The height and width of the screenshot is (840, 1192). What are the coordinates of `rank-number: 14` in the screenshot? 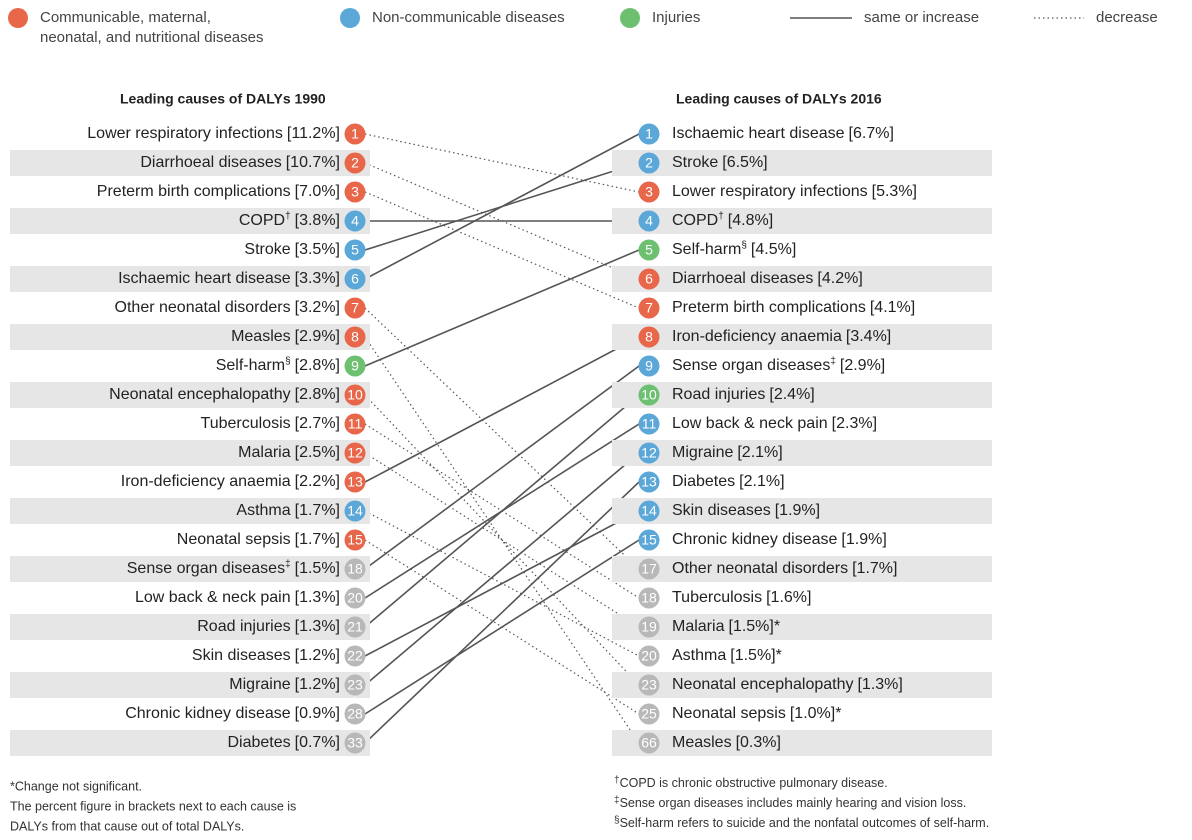 It's located at (355, 511).